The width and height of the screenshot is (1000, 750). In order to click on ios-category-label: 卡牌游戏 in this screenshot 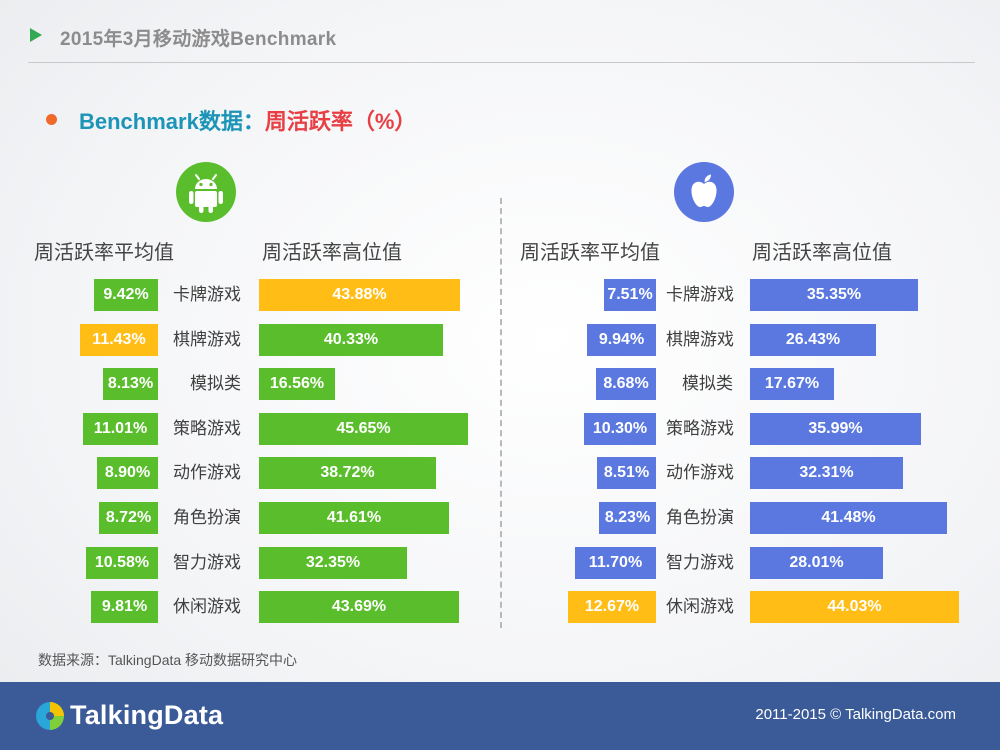, I will do `click(700, 294)`.